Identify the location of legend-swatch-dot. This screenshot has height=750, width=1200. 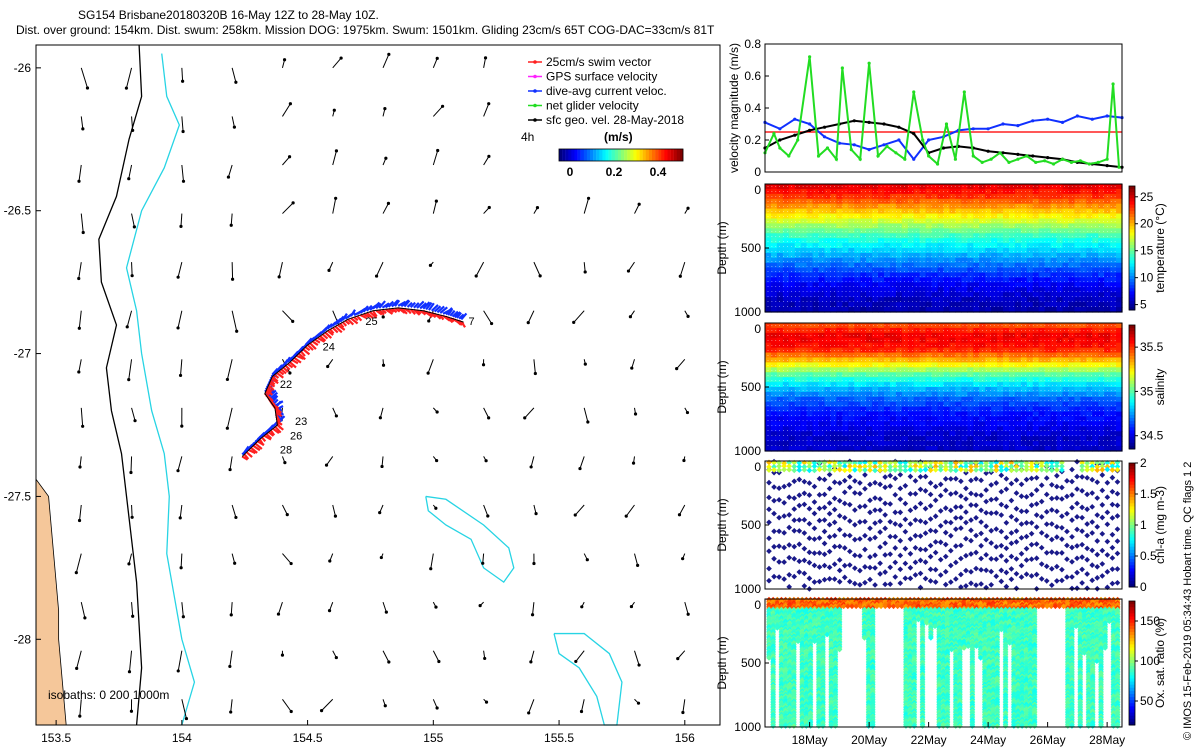
(535, 120).